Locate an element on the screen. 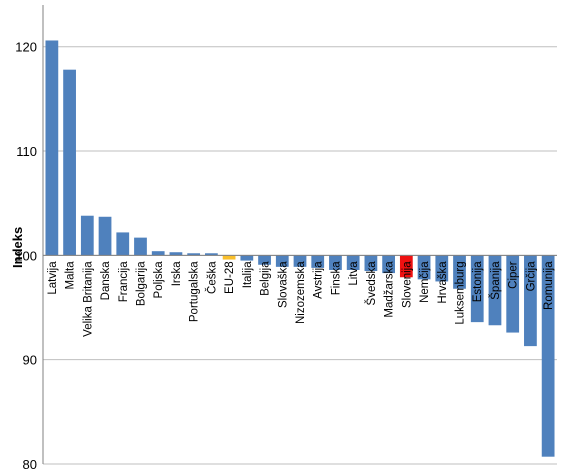  bar-litva is located at coordinates (353, 262).